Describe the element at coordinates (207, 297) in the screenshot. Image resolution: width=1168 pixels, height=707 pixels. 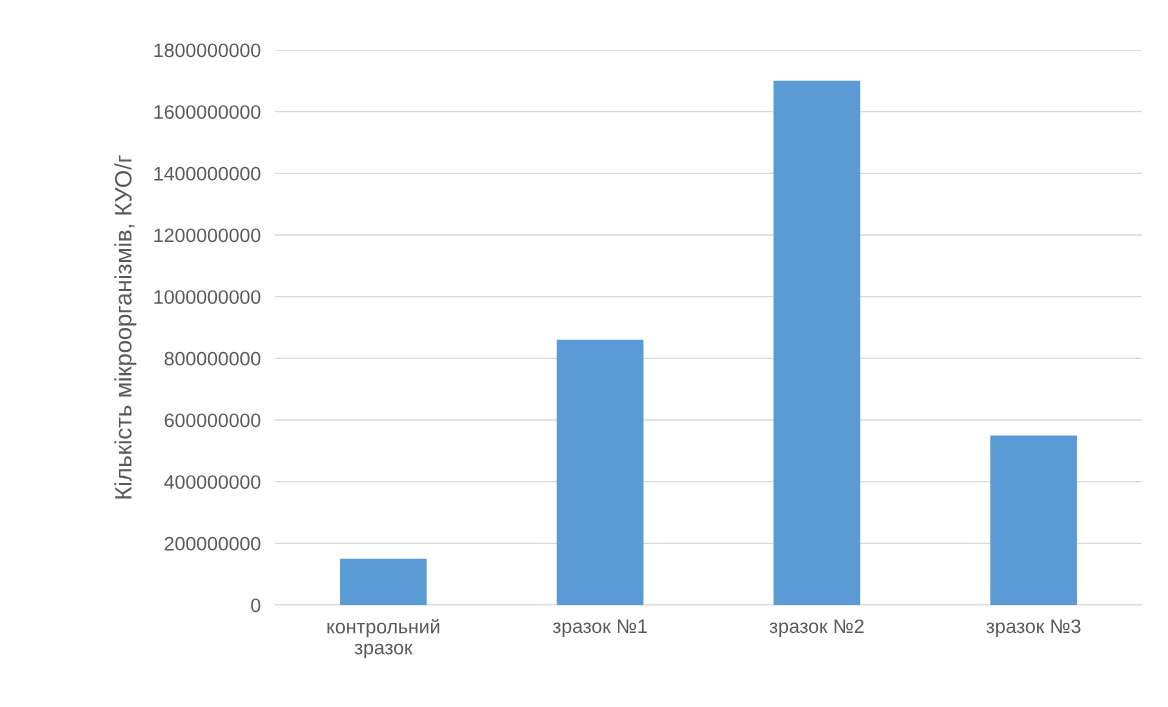
I see `y-tick-label: 1000000000` at that location.